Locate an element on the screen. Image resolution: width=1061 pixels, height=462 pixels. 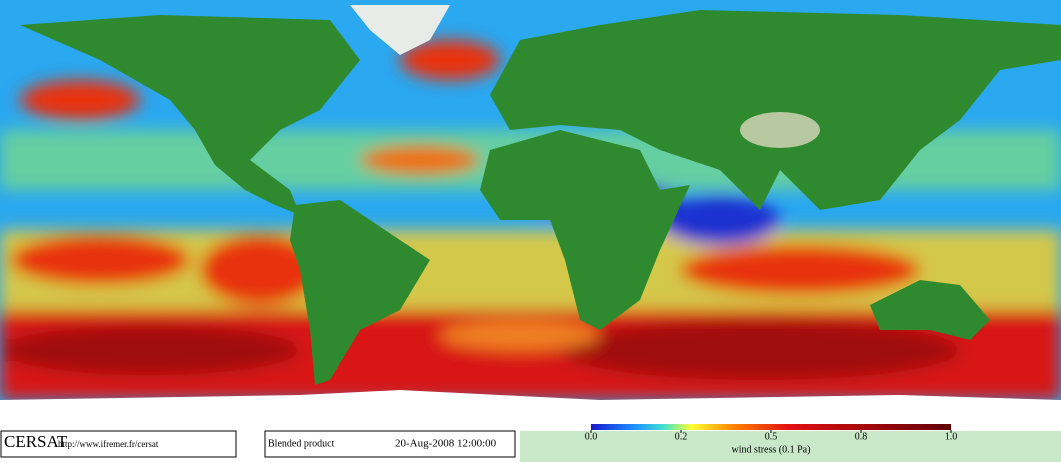
colorbar-tick-label: 0.5 is located at coordinates (771, 436).